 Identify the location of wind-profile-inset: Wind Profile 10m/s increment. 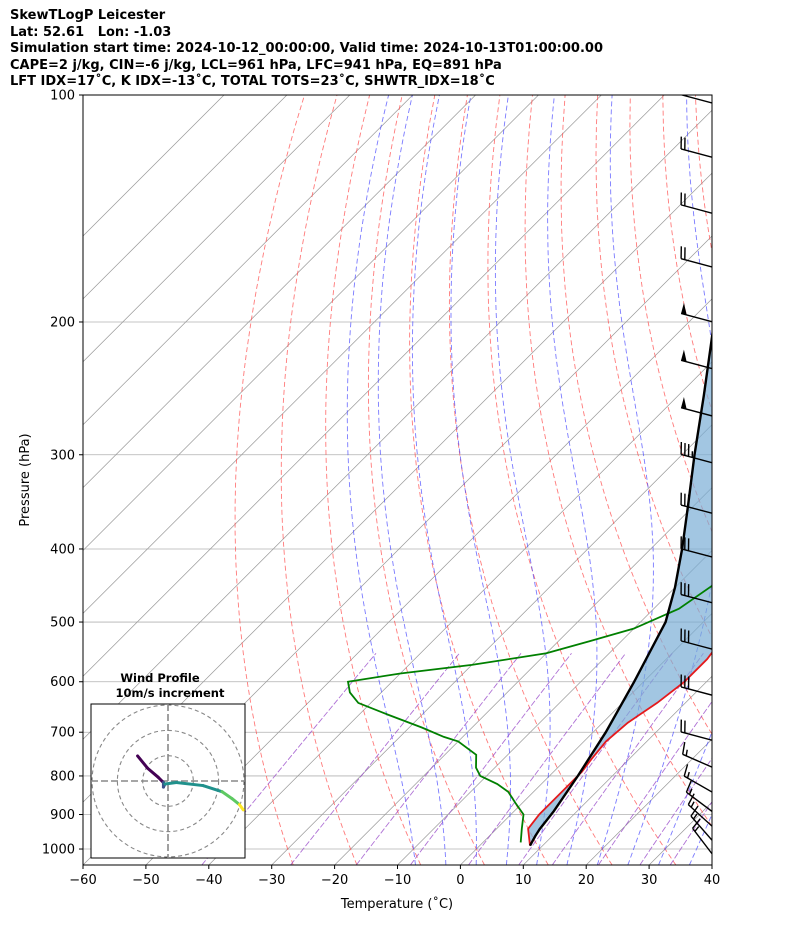
(168, 765).